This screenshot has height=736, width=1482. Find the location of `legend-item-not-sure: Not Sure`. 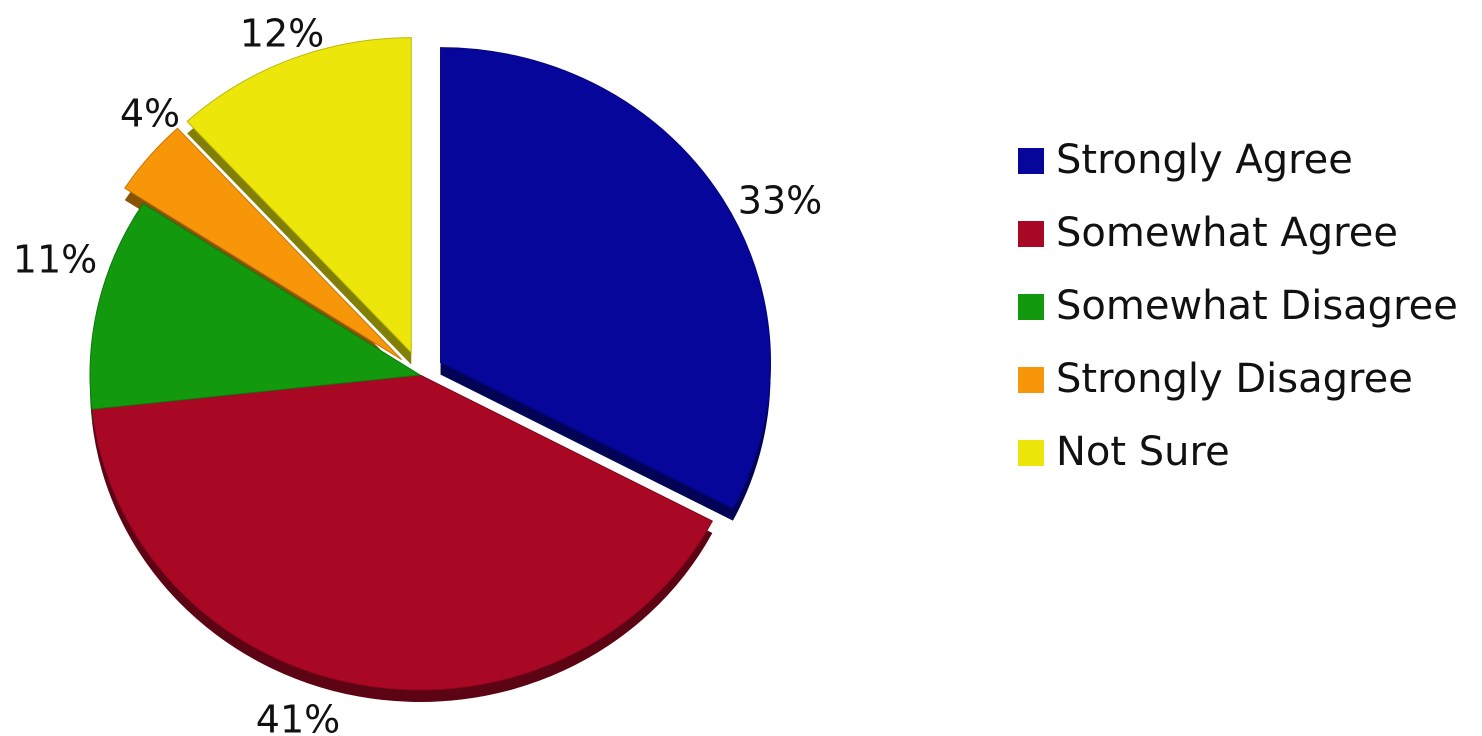

legend-item-not-sure: Not Sure is located at coordinates (1124, 452).